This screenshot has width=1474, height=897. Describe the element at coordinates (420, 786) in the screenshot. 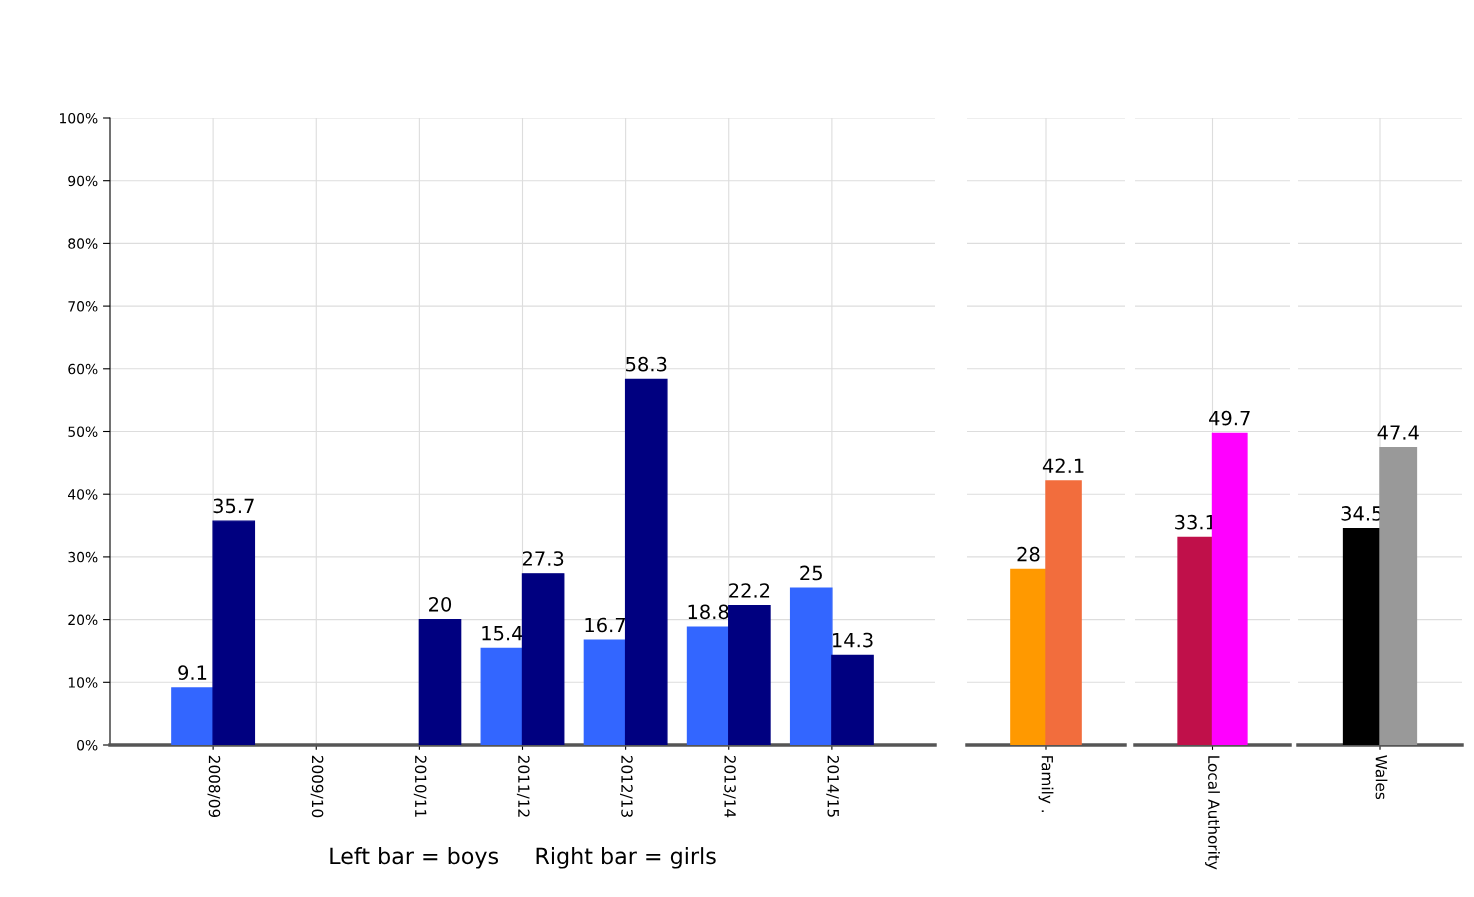

I see `x-tick-label: 2010/11` at that location.